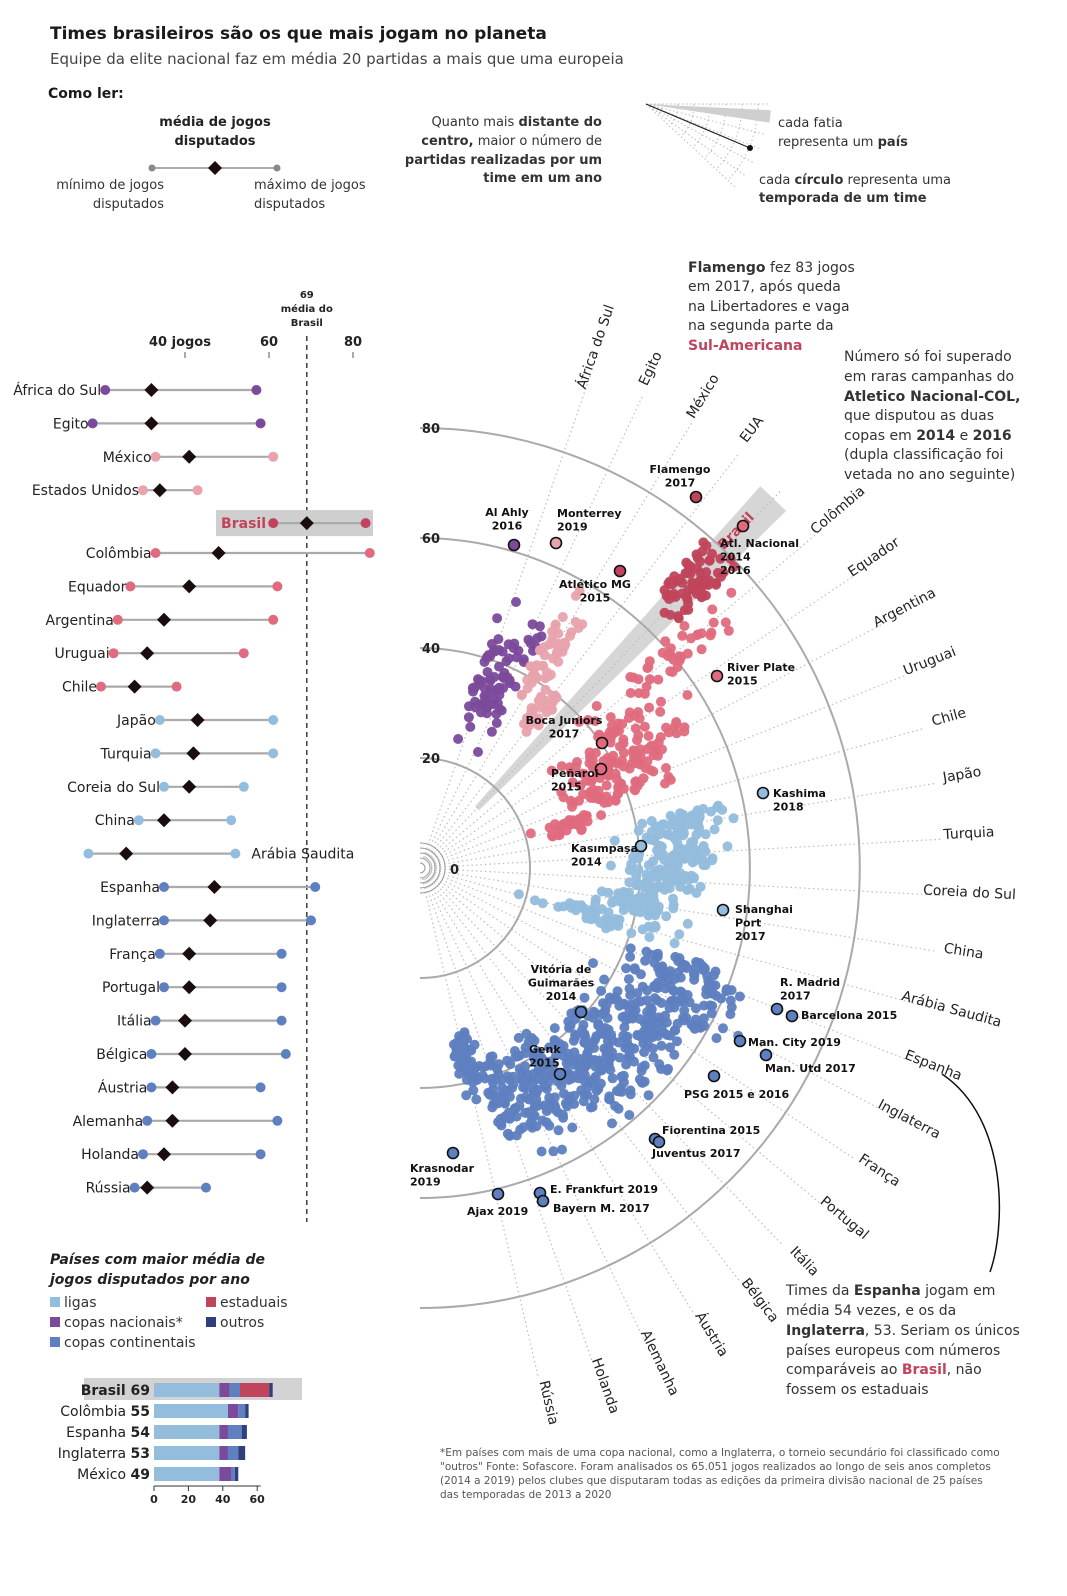 This screenshot has width=1067, height=1596. Describe the element at coordinates (526, 1495) in the screenshot. I see `footnote-line: das temporadas de 2013 a 2020` at that location.